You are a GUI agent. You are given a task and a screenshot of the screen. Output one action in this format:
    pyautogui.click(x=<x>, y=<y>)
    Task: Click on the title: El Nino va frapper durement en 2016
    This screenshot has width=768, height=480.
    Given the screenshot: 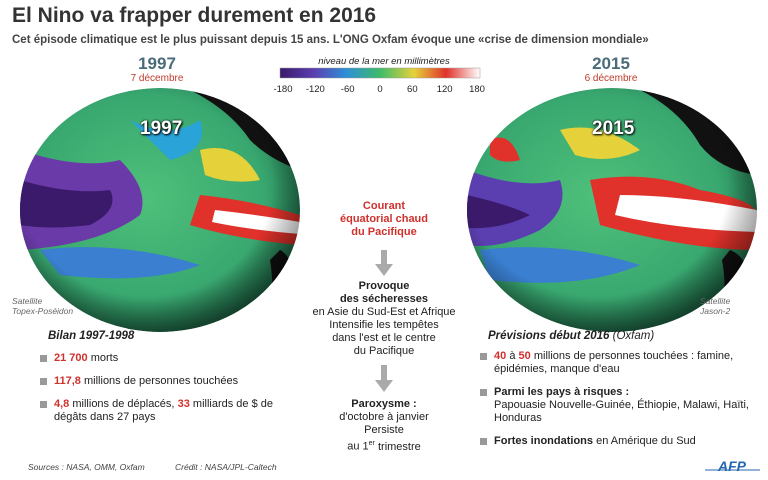 What is the action you would take?
    pyautogui.click(x=194, y=15)
    